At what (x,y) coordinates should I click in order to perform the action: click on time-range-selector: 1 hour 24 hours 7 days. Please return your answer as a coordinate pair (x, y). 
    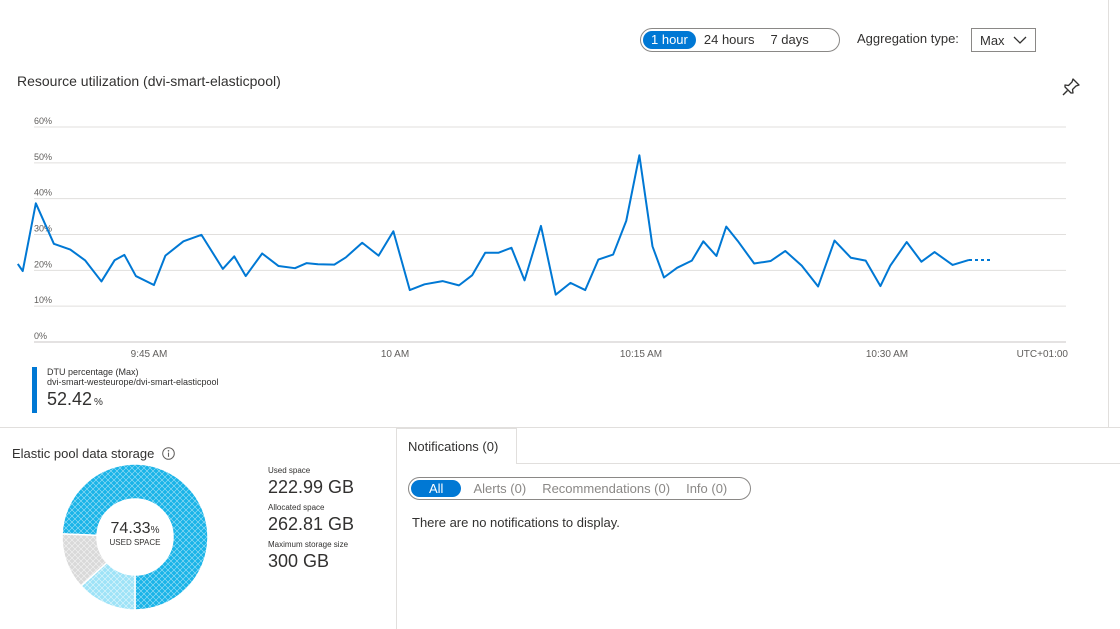
    Looking at the image, I should click on (740, 40).